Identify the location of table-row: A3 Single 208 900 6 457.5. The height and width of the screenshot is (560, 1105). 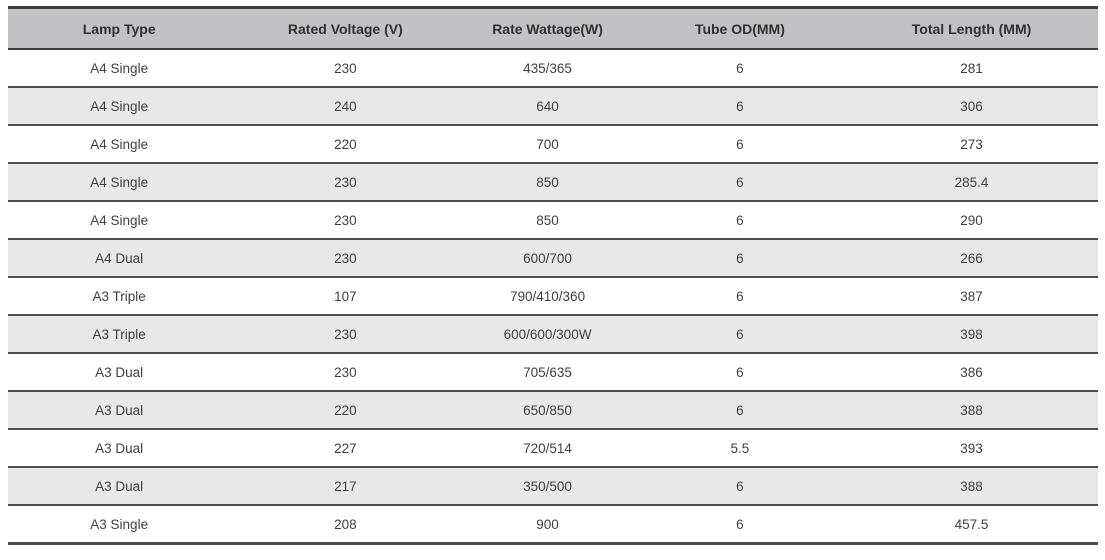
(553, 524).